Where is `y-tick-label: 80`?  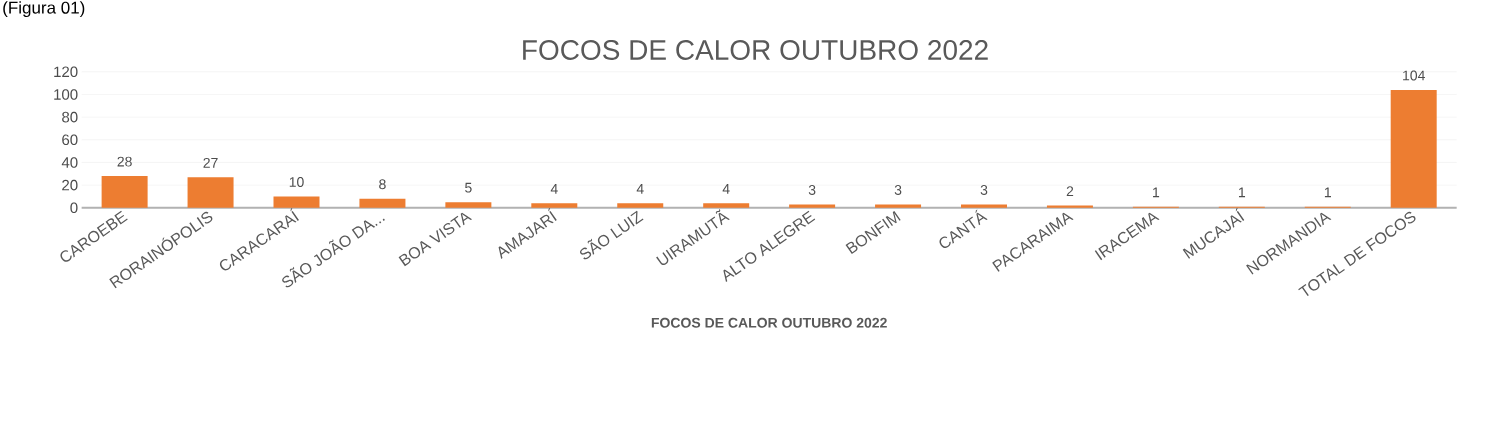 y-tick-label: 80 is located at coordinates (70, 117).